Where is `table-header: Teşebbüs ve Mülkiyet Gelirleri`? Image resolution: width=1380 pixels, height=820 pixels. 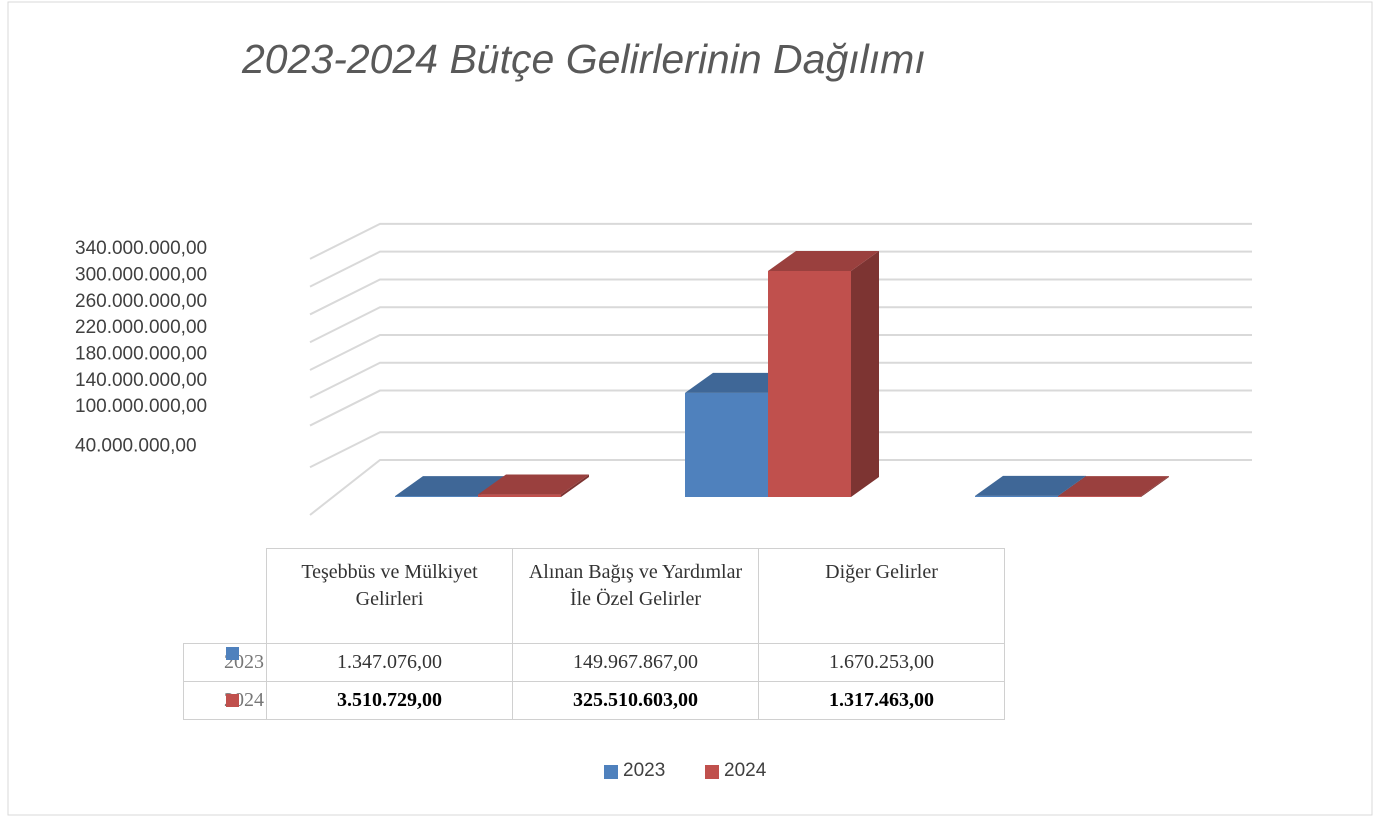
table-header: Teşebbüs ve Mülkiyet Gelirleri is located at coordinates (389, 596).